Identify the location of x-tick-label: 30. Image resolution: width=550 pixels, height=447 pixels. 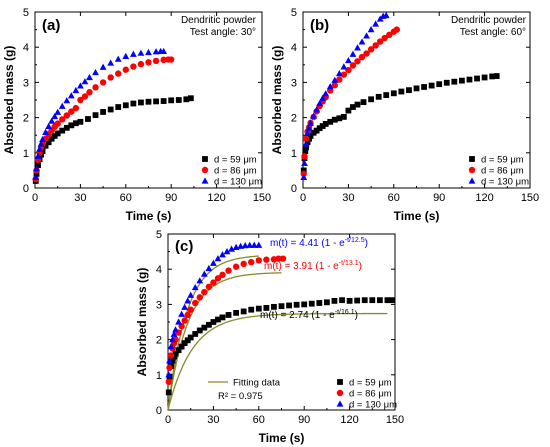
(80, 198).